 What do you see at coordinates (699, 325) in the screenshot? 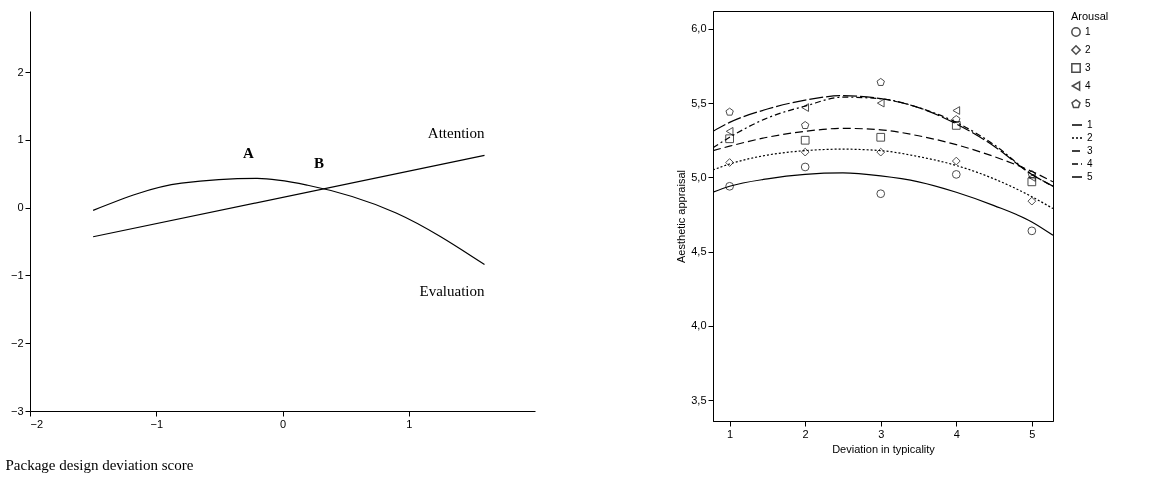
I see `y-tick-label: 4,0` at bounding box center [699, 325].